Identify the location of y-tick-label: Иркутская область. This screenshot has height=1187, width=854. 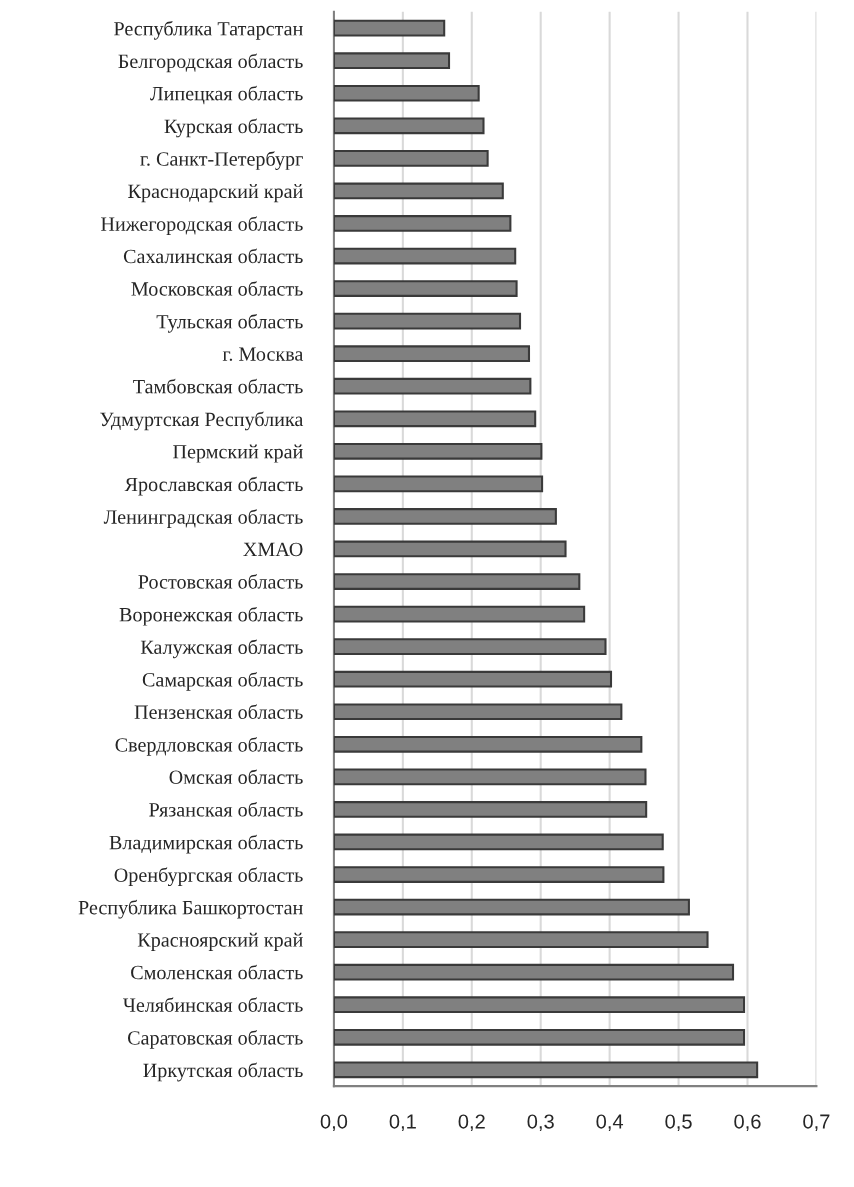
(223, 1072).